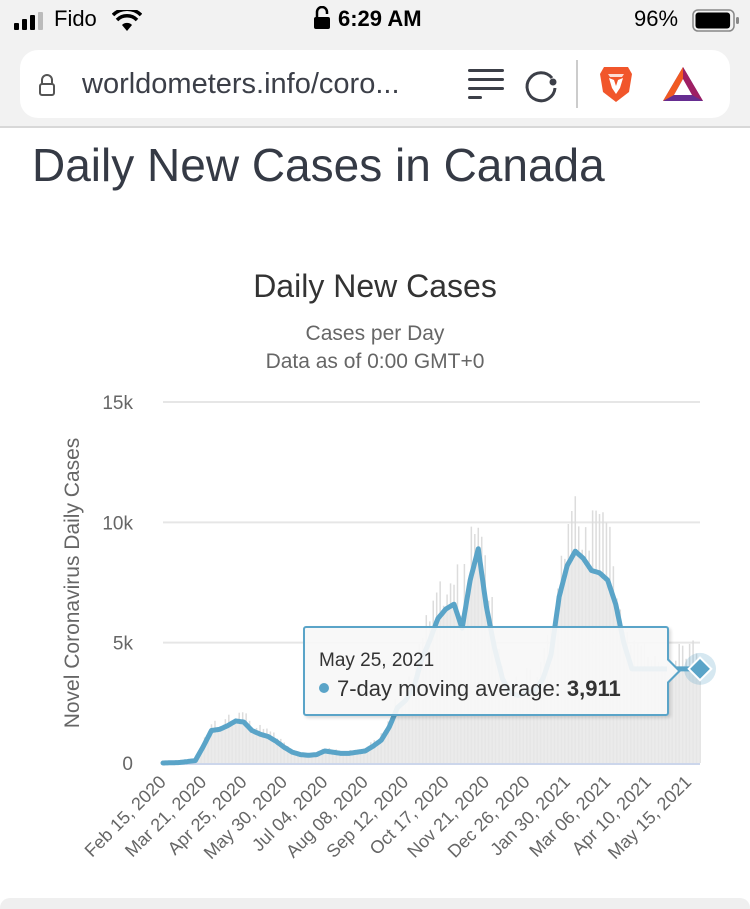  What do you see at coordinates (593, 688) in the screenshot?
I see `tooltip-value: 3,911` at bounding box center [593, 688].